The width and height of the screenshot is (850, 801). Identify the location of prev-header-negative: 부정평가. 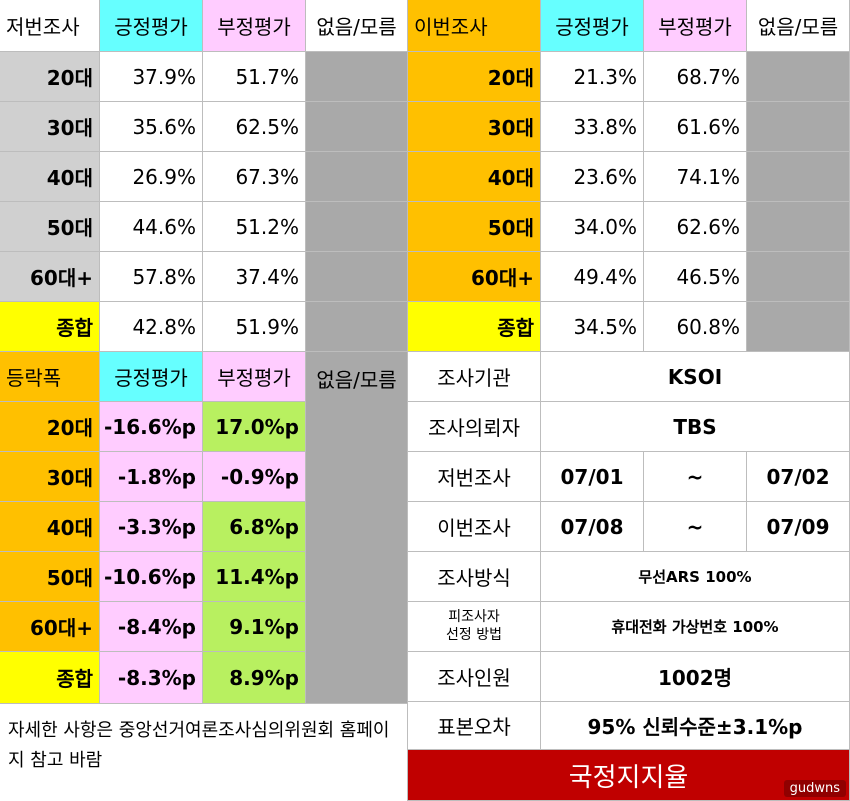
(254, 26).